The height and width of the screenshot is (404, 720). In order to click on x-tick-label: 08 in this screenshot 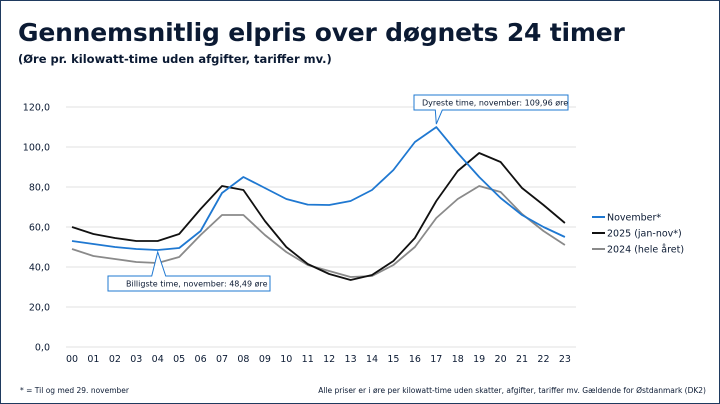, I will do `click(243, 359)`.